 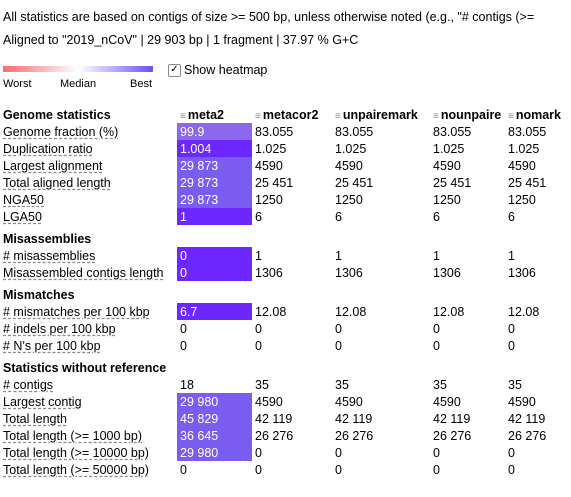 I want to click on metric-name-label: LGA50, so click(x=22, y=216).